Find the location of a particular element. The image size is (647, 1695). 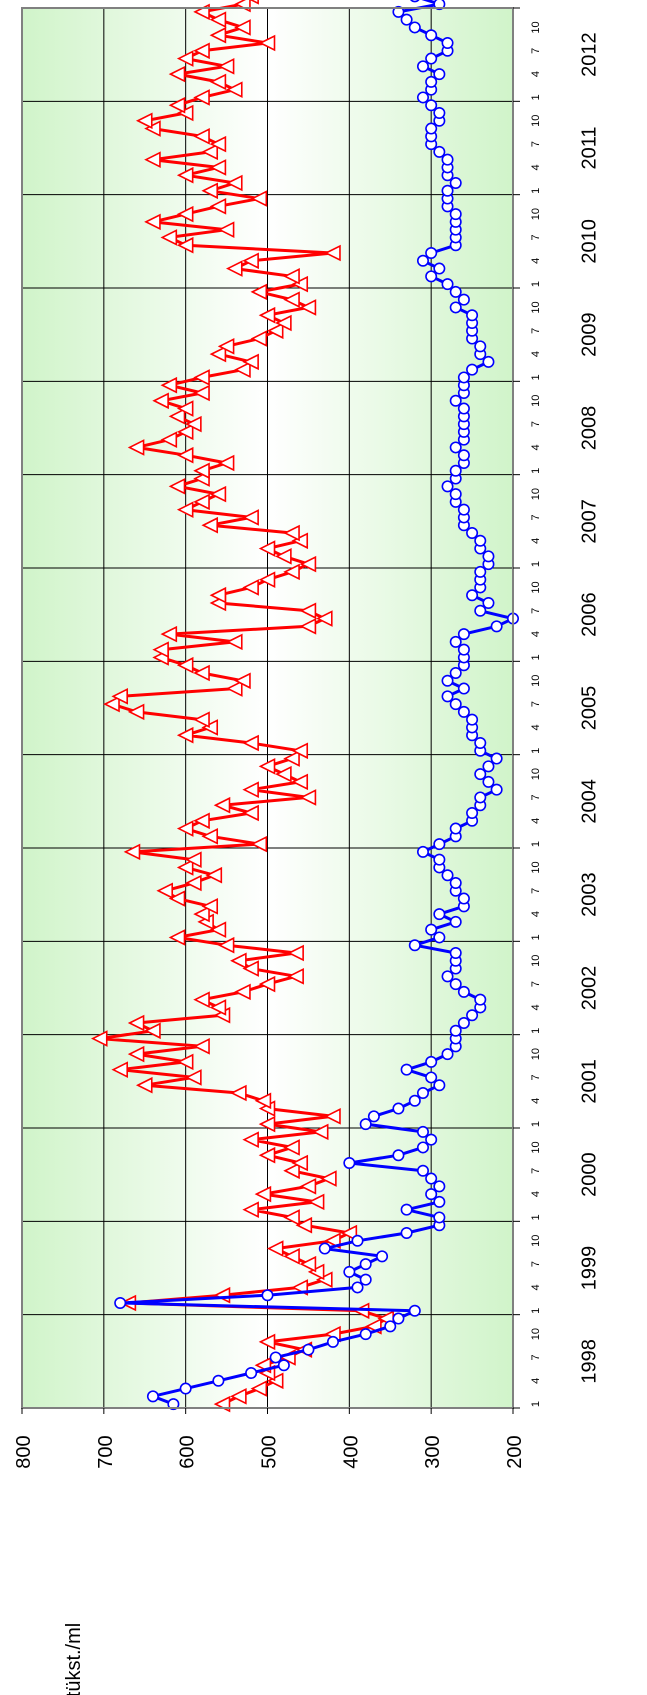

year-label: 2001 is located at coordinates (589, 1081).